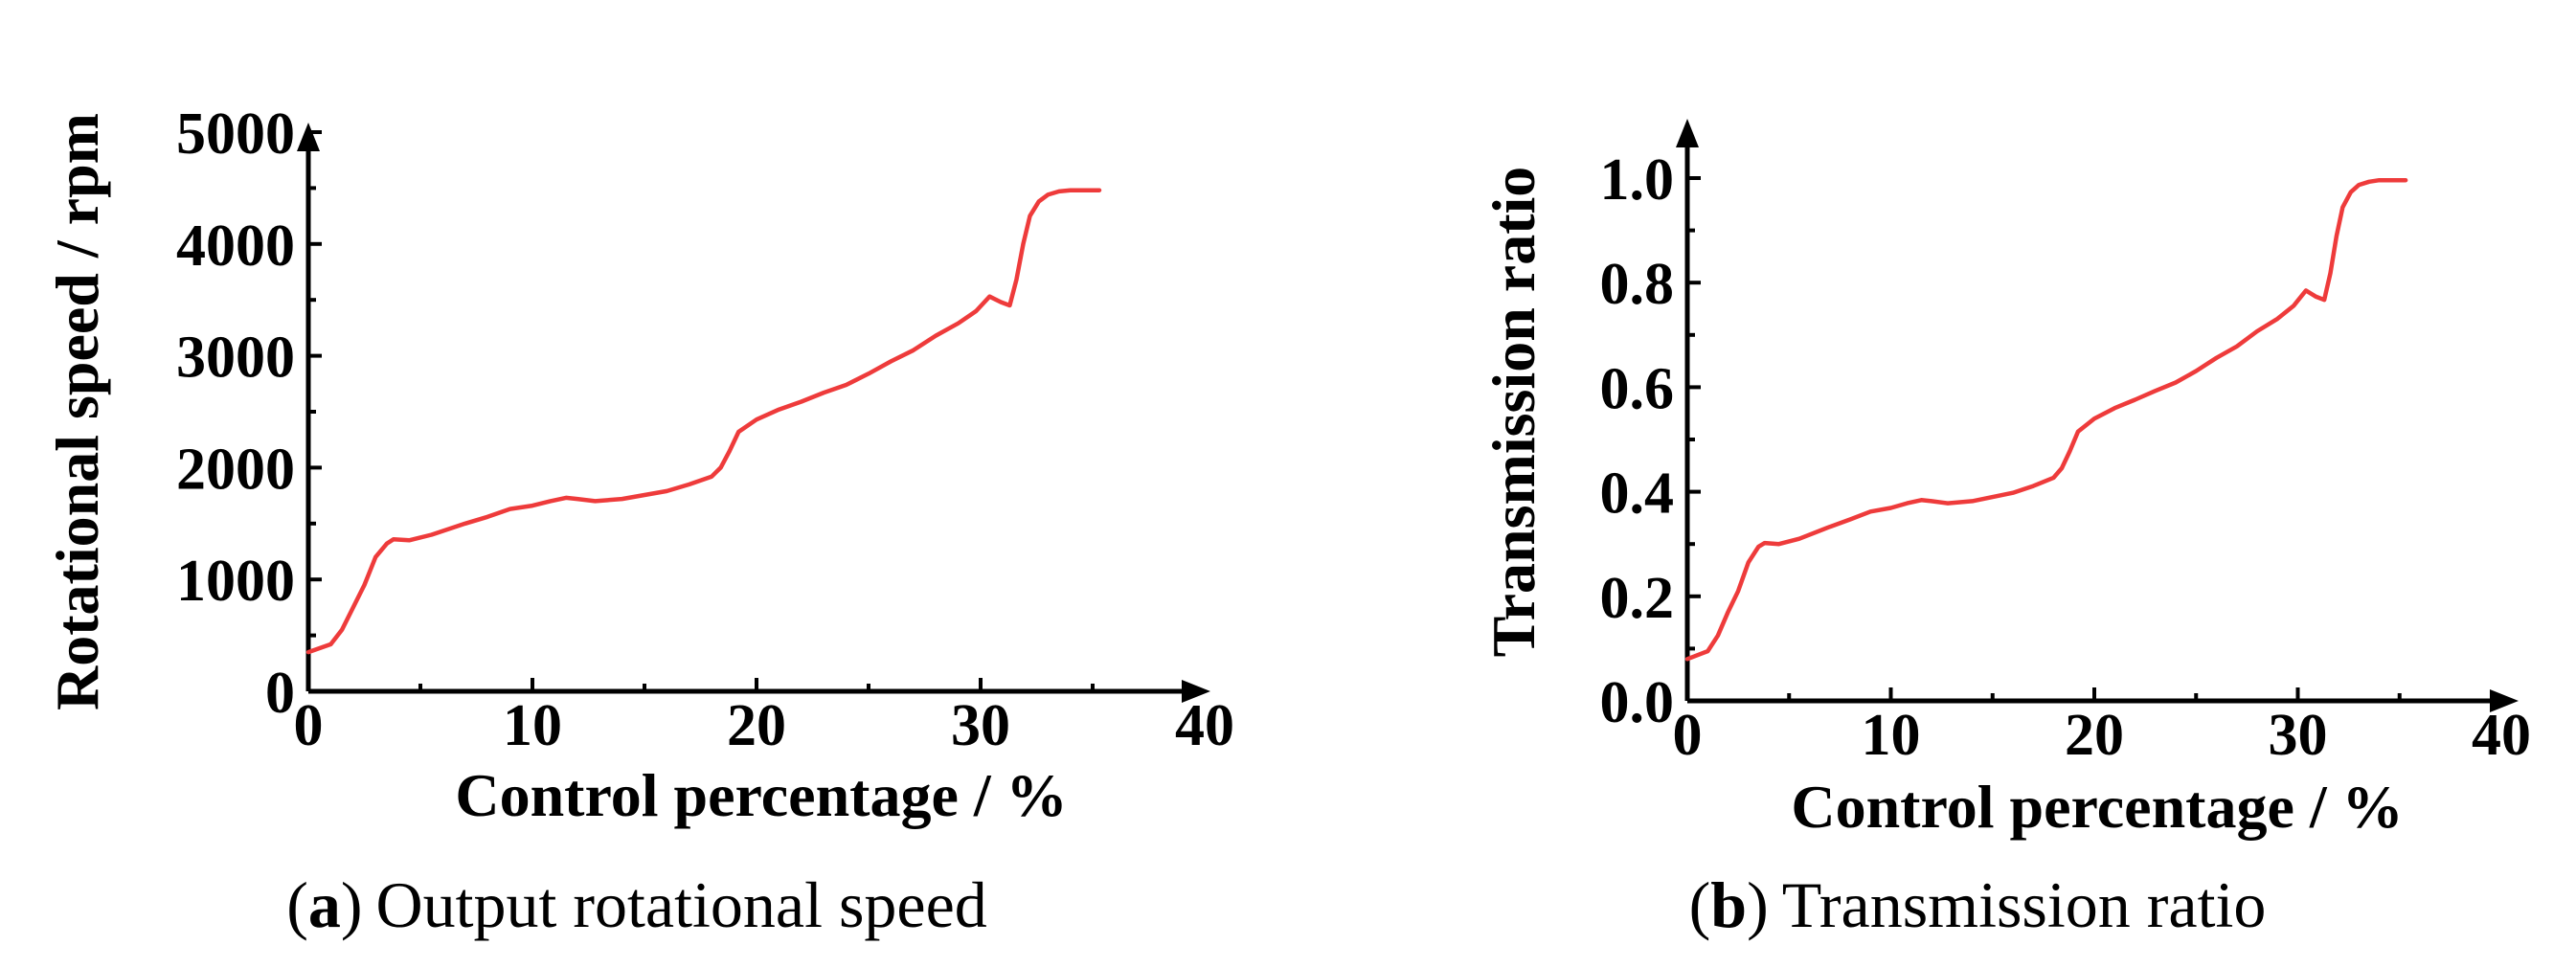  I want to click on panel-a-x-tick-label: 0, so click(309, 725).